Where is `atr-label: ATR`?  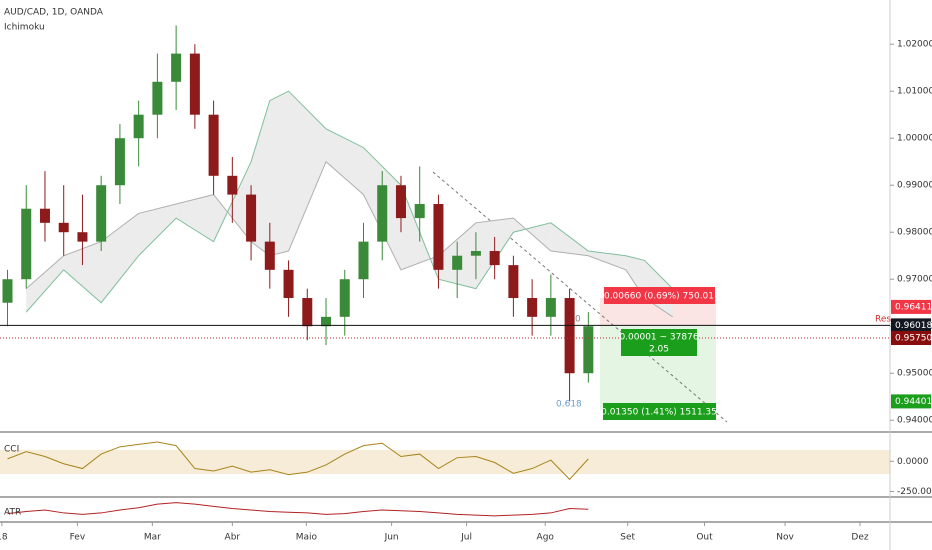 atr-label: ATR is located at coordinates (12, 513).